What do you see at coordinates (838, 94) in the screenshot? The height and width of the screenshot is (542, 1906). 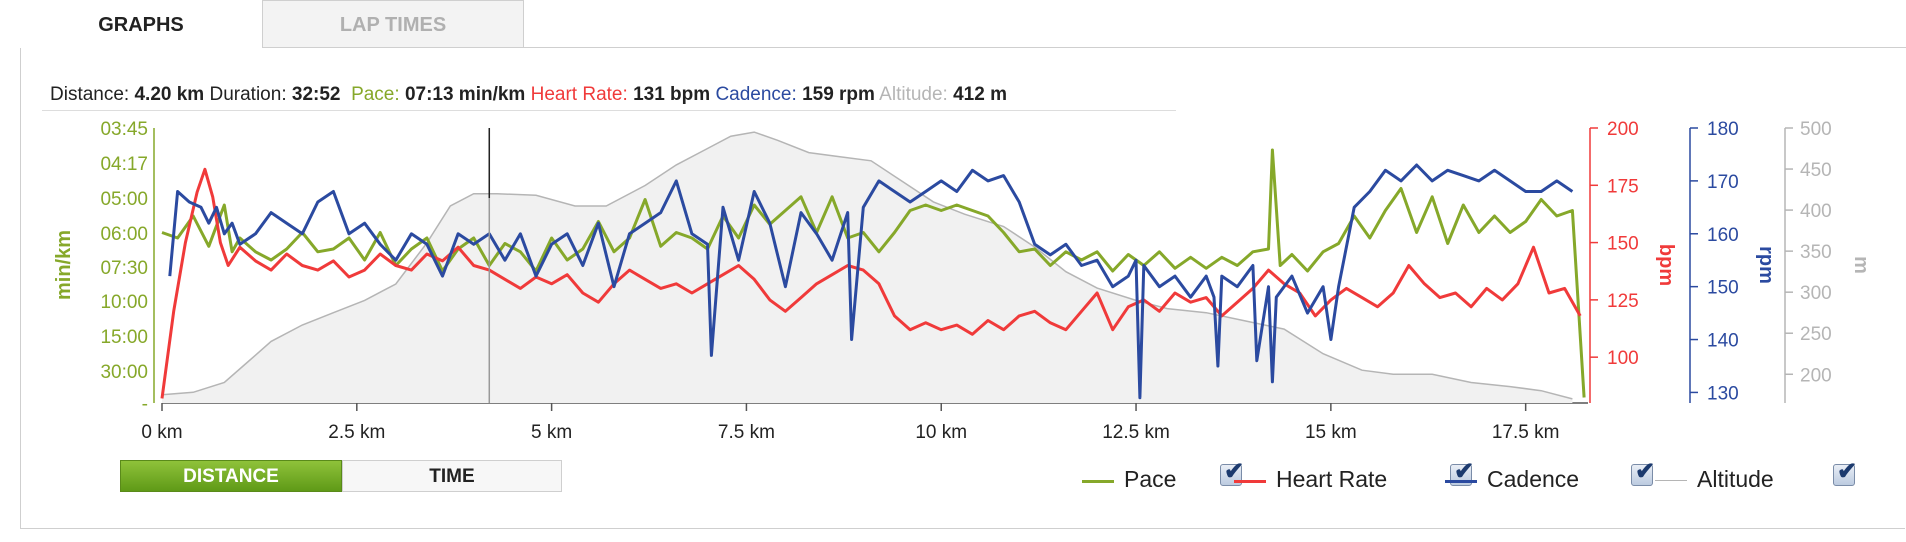 I see `cadence-value: 159 rpm` at bounding box center [838, 94].